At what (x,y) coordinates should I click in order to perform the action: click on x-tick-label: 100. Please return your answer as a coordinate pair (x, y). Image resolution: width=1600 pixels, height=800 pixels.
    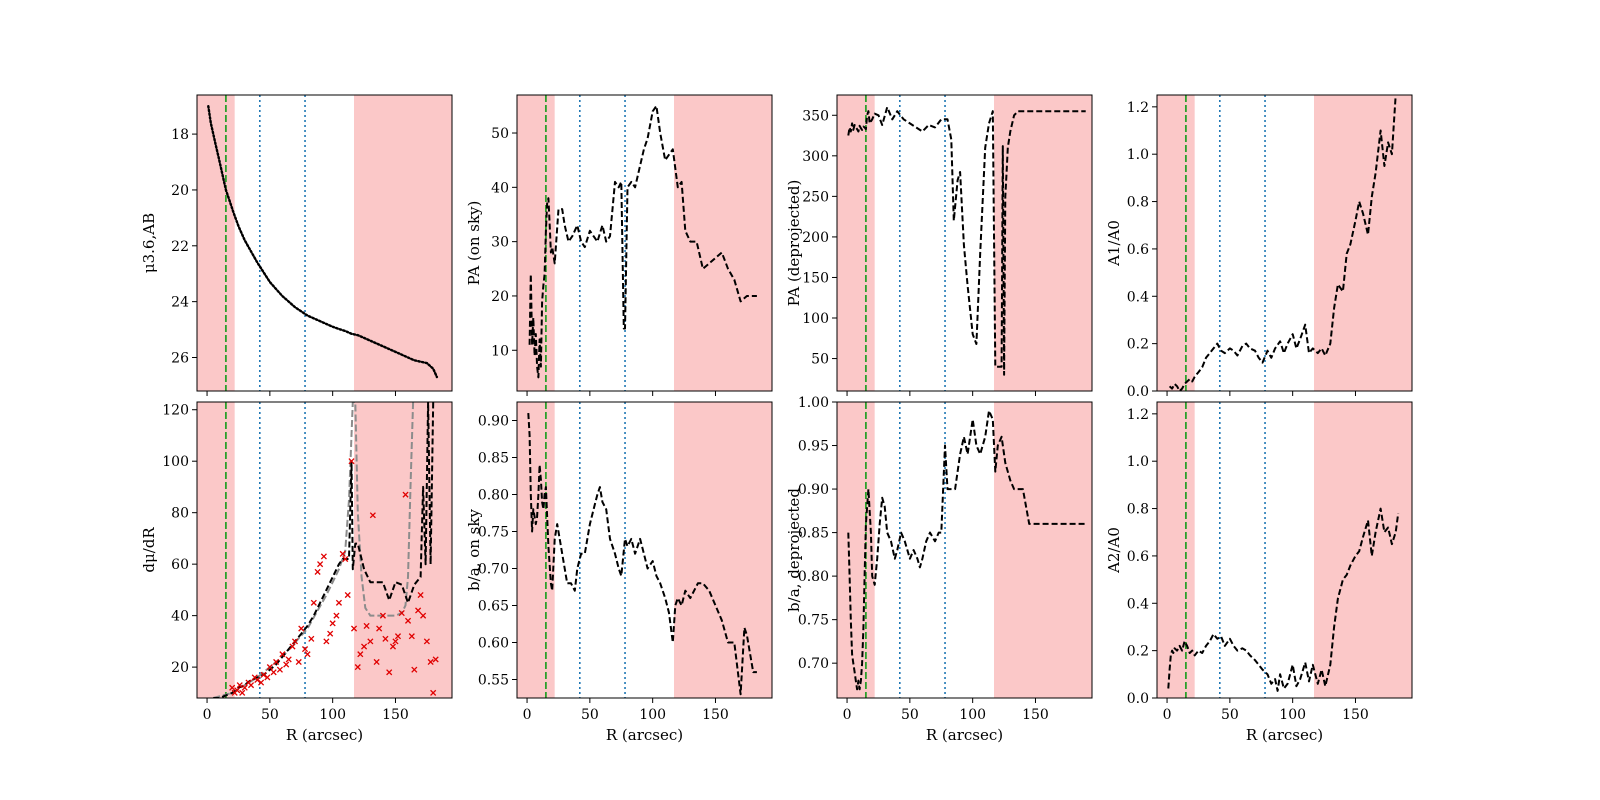
    Looking at the image, I should click on (1292, 715).